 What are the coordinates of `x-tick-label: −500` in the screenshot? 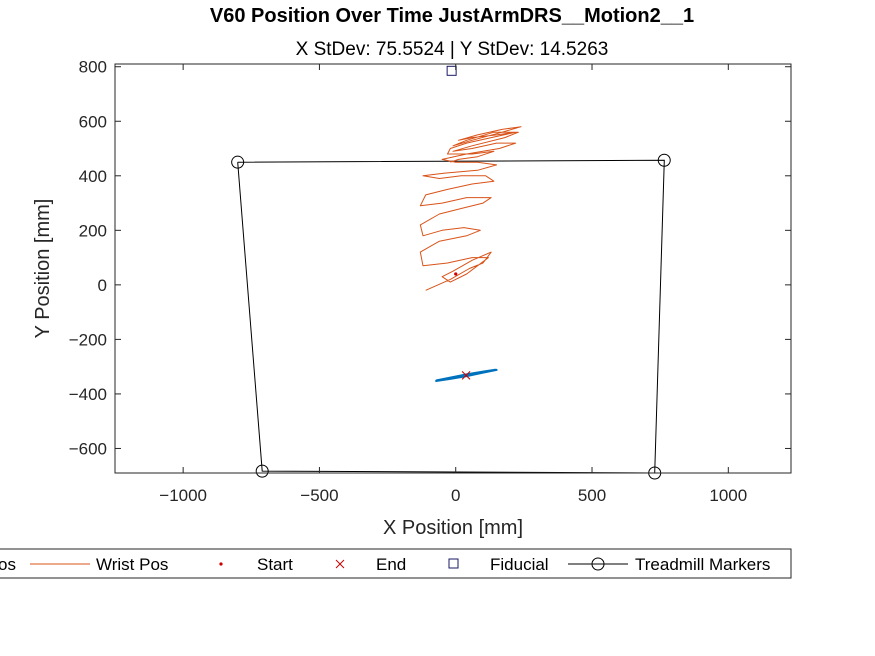 It's located at (319, 495).